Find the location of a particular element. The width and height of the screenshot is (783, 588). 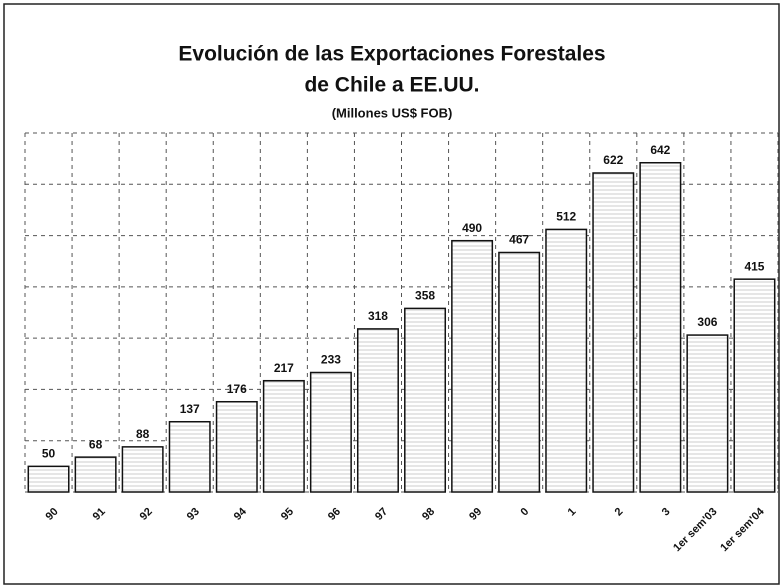

data-label: 50 is located at coordinates (49, 454).